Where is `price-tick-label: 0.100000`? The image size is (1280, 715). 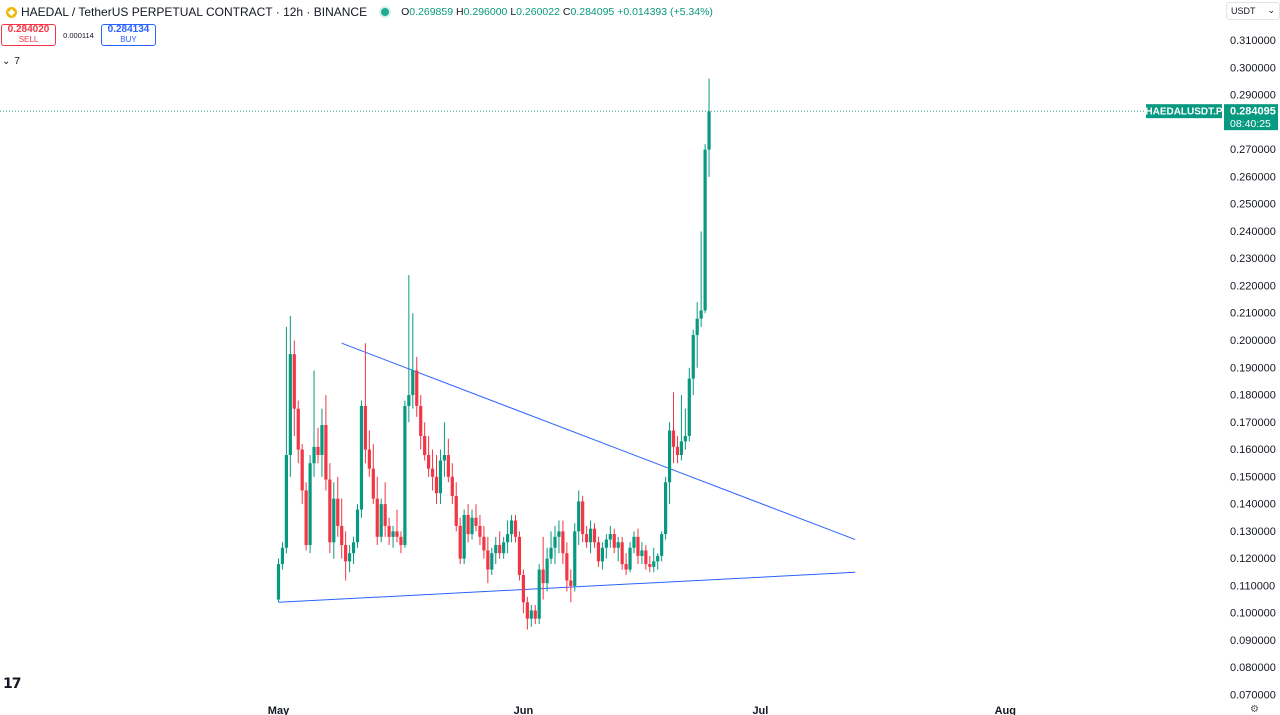 price-tick-label: 0.100000 is located at coordinates (1253, 614).